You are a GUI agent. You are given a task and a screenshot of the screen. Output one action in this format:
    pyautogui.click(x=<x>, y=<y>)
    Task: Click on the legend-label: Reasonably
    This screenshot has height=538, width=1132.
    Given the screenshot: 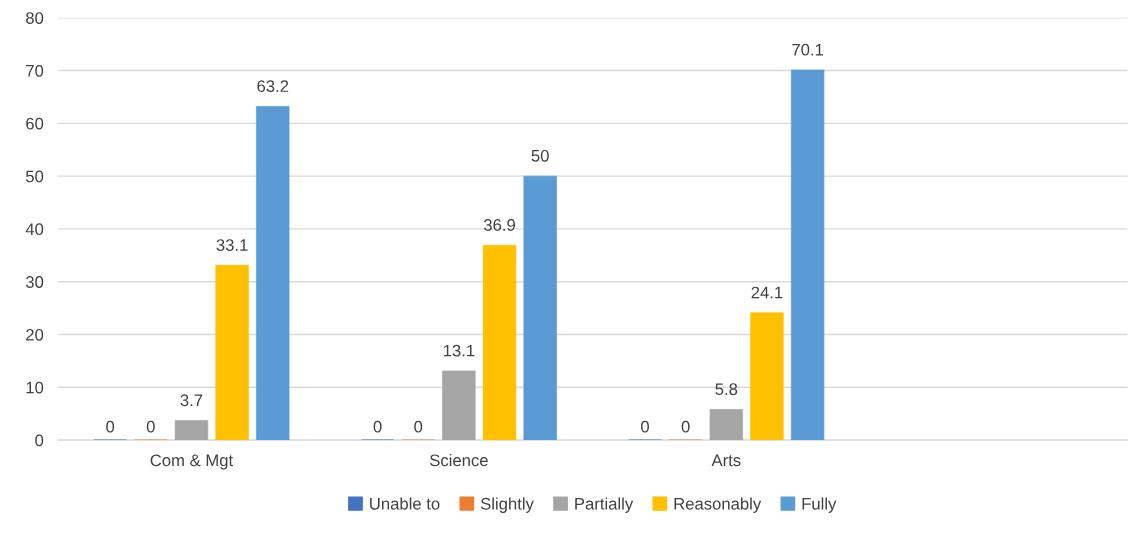 What is the action you would take?
    pyautogui.click(x=718, y=505)
    